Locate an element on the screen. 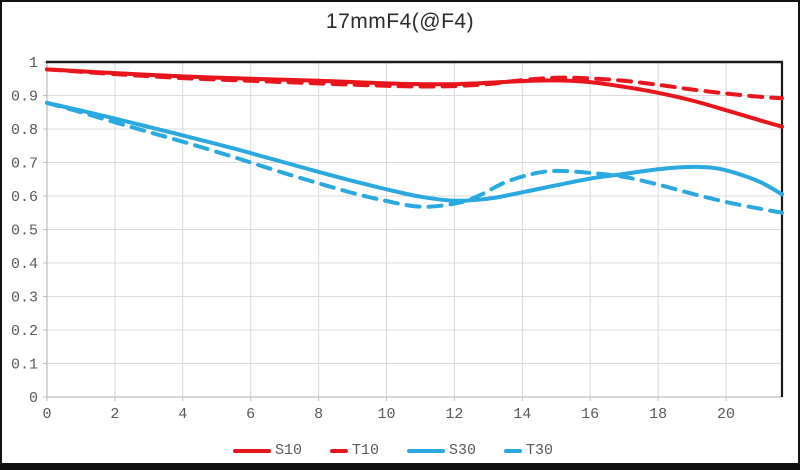  y-tick-label: 0.8 is located at coordinates (24, 130).